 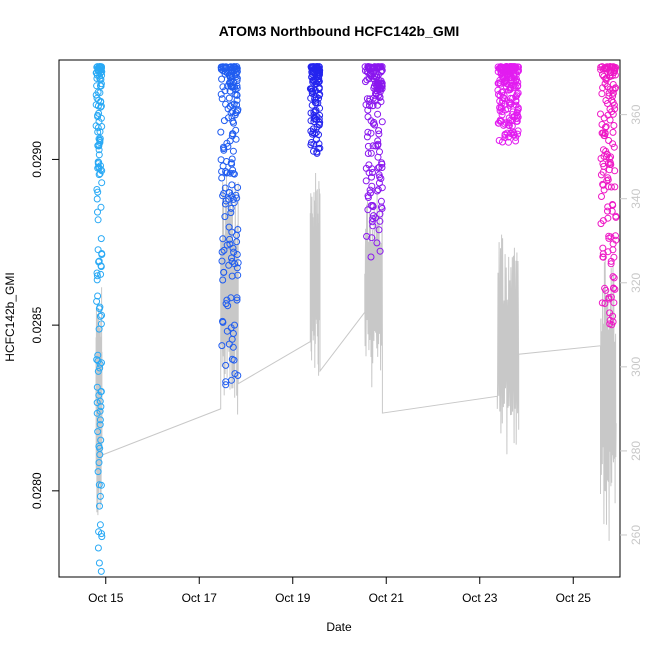 What do you see at coordinates (339, 627) in the screenshot?
I see `x-axis-label: Date` at bounding box center [339, 627].